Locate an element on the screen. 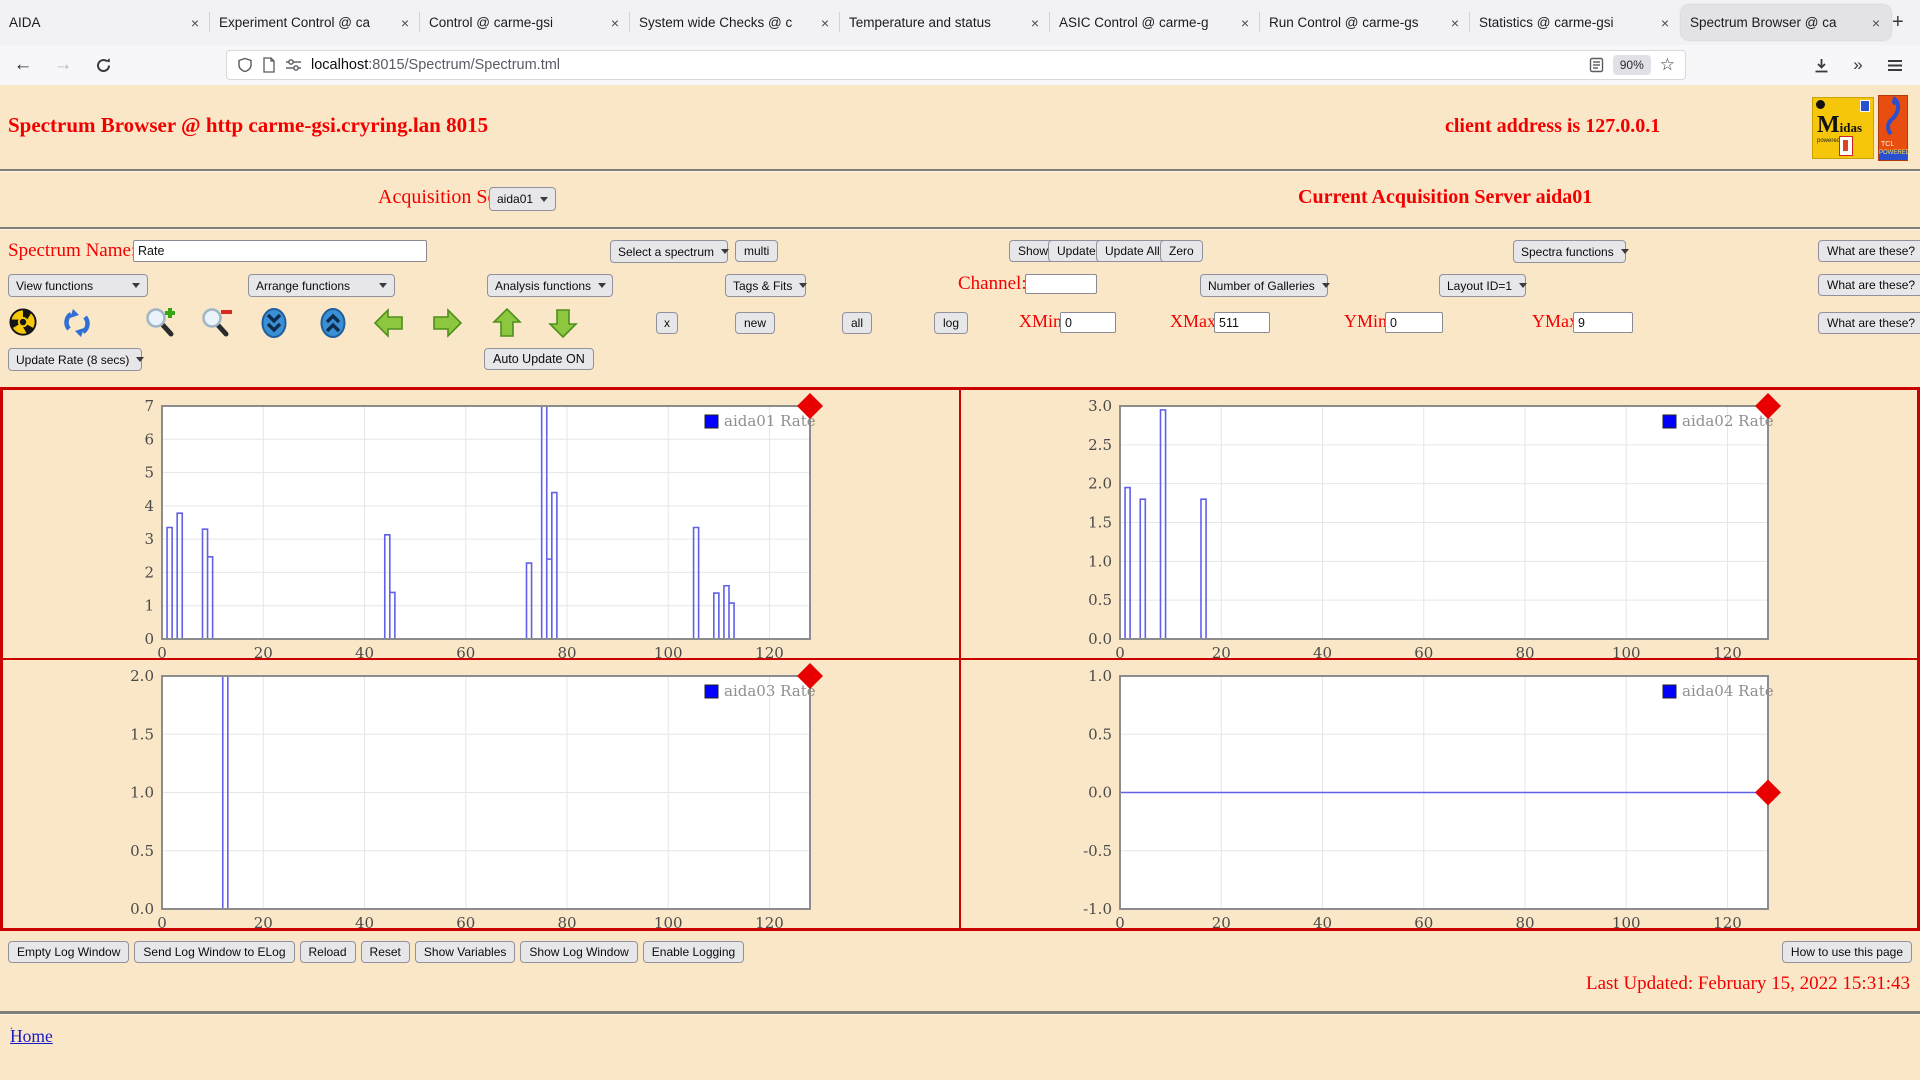 This screenshot has height=1080, width=1920. how-to-use-button: How to use this page is located at coordinates (1846, 952).